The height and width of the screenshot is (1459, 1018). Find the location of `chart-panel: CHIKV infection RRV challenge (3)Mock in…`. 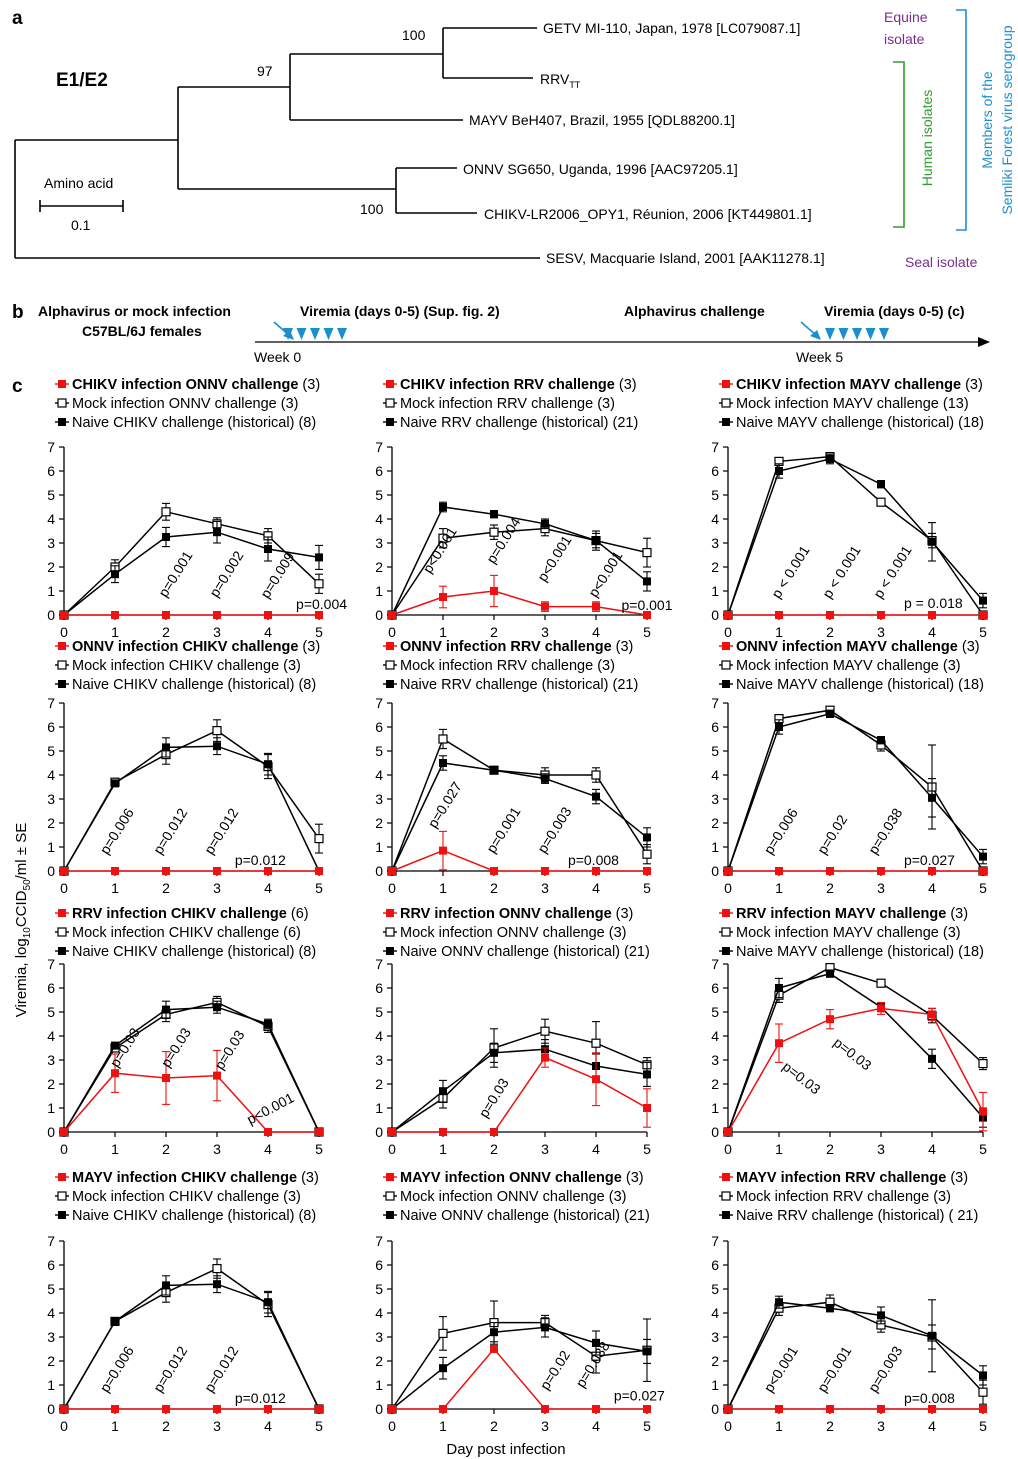

chart-panel: CHIKV infection RRV challenge (3)Mock in… is located at coordinates (524, 508).